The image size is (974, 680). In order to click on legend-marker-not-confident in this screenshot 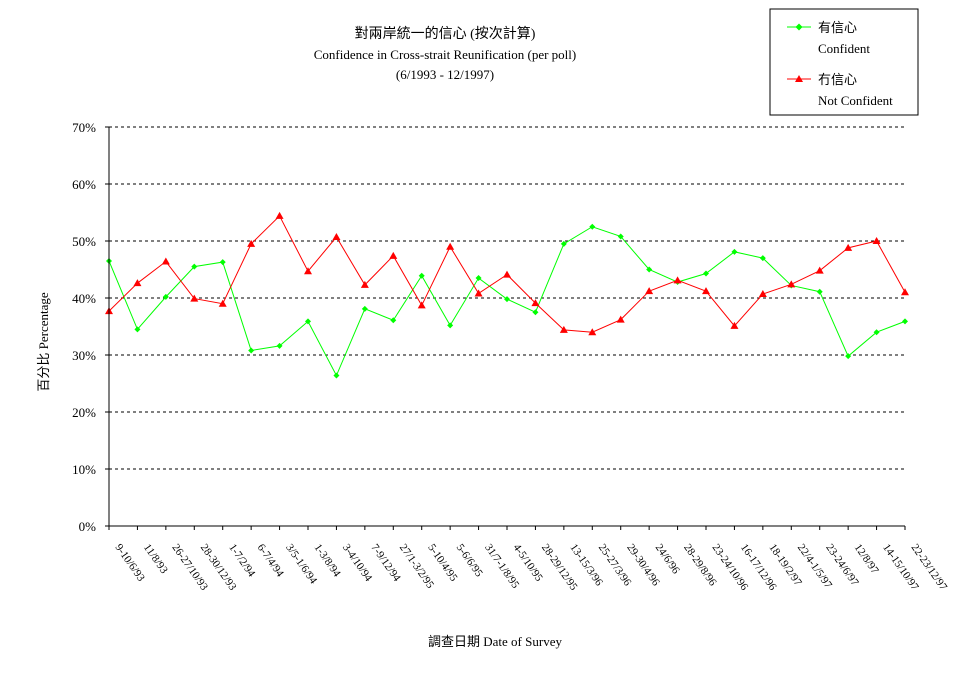, I will do `click(799, 78)`.